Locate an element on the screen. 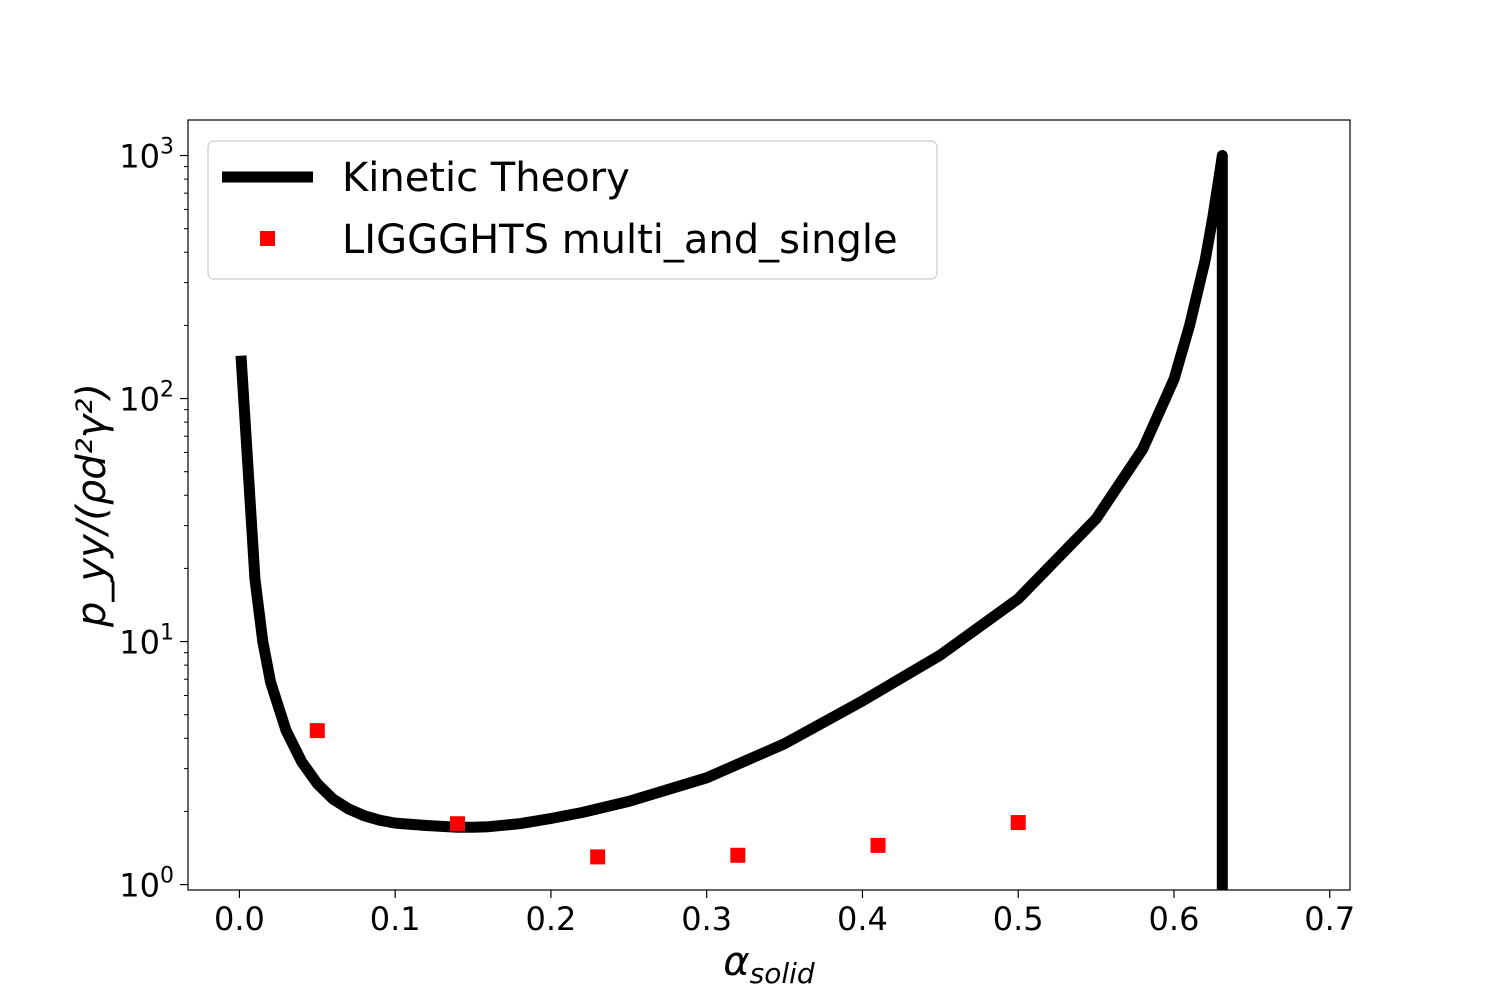 The image size is (1500, 1000). x-tick-label: 0.3 is located at coordinates (706, 919).